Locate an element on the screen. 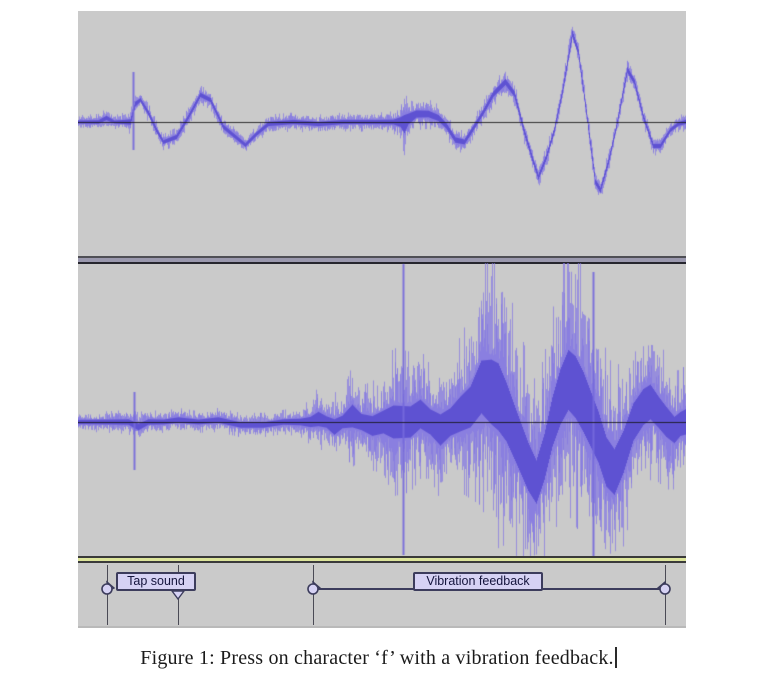  label-vibration-feedback-text: Vibration feedback is located at coordinates (478, 581).